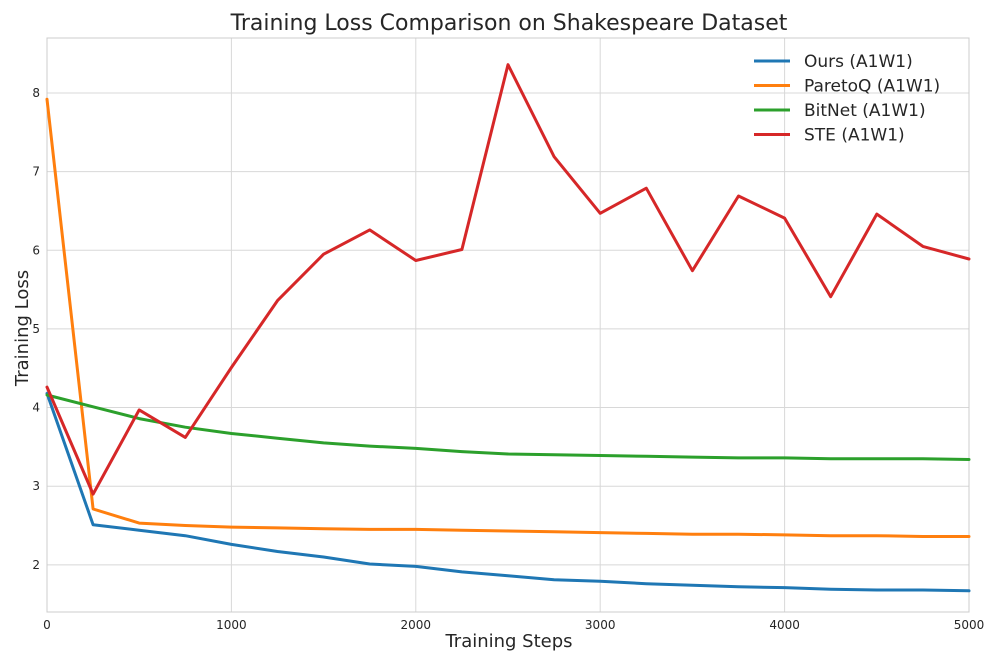 This screenshot has width=997, height=664. I want to click on x-tick-label: 1000, so click(231, 625).